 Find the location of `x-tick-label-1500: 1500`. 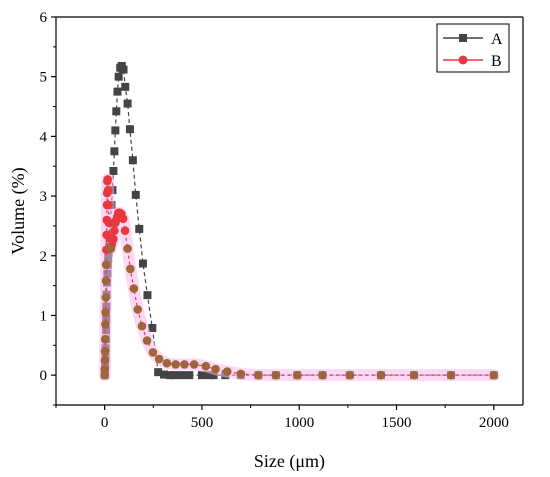

x-tick-label-1500: 1500 is located at coordinates (397, 423).